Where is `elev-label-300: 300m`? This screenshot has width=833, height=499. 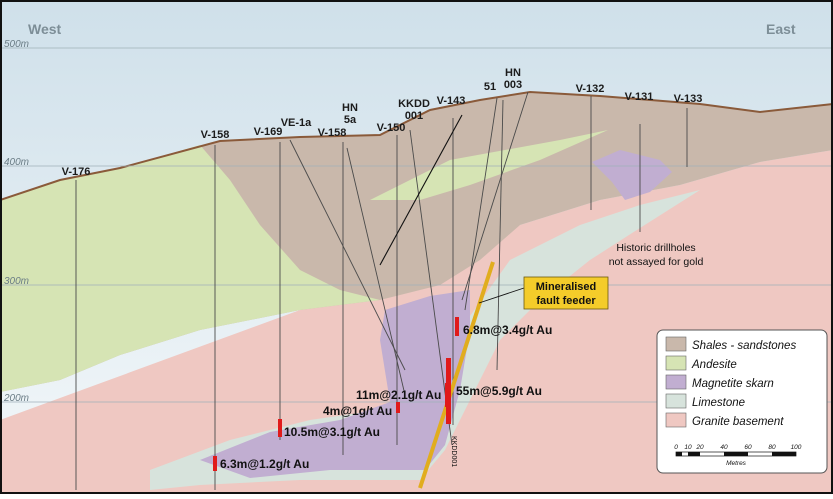 elev-label-300: 300m is located at coordinates (16, 281).